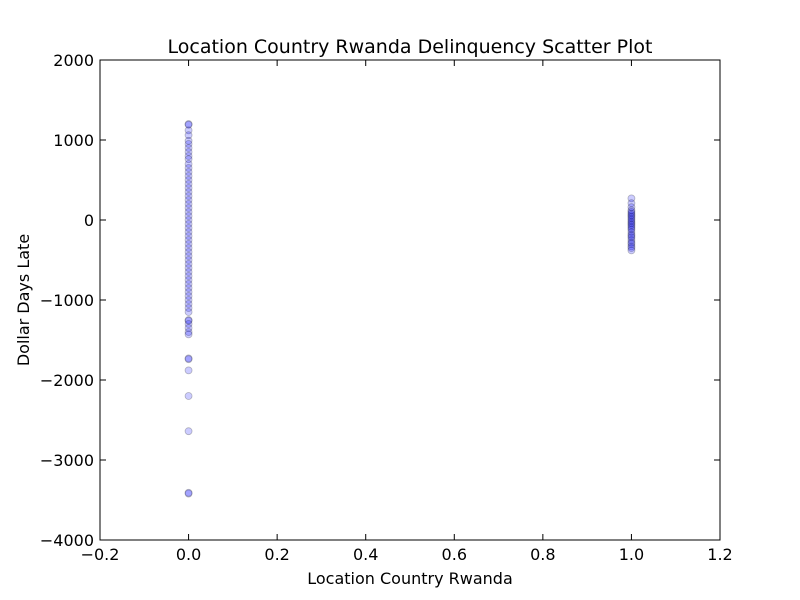 The height and width of the screenshot is (600, 800). I want to click on x-tick-label: 0.8, so click(542, 554).